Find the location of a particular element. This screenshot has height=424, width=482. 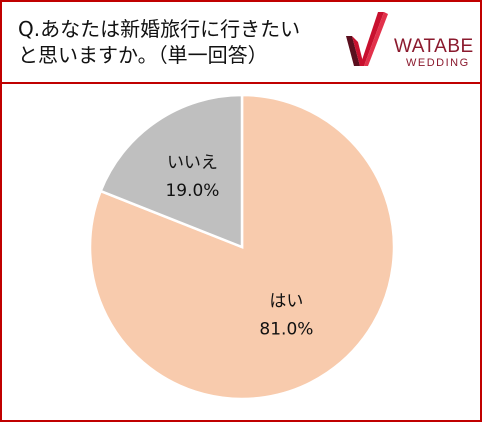

pie-slice-no is located at coordinates (171, 171).